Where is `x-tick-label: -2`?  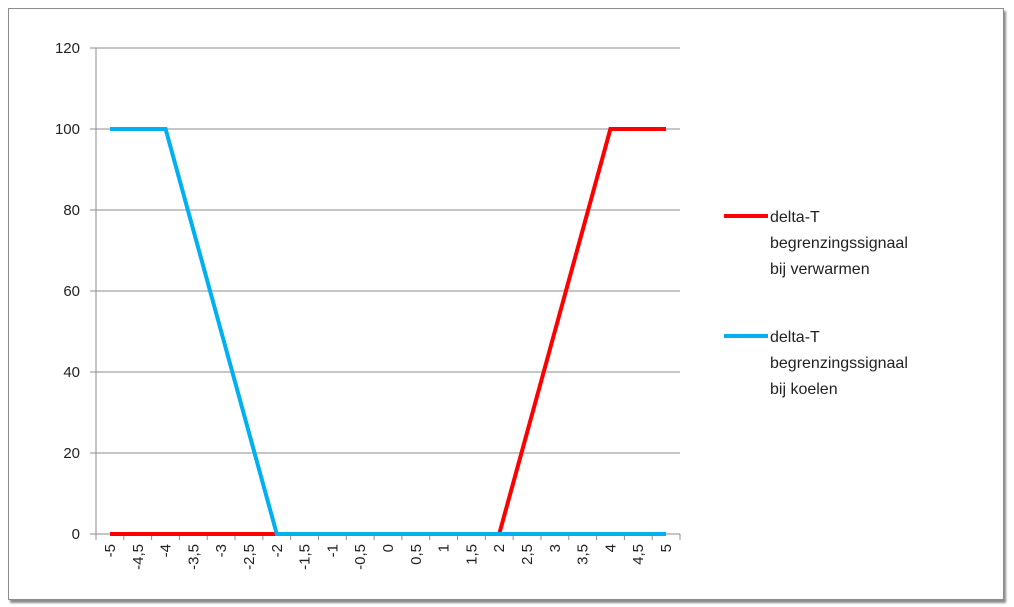 x-tick-label: -2 is located at coordinates (277, 550).